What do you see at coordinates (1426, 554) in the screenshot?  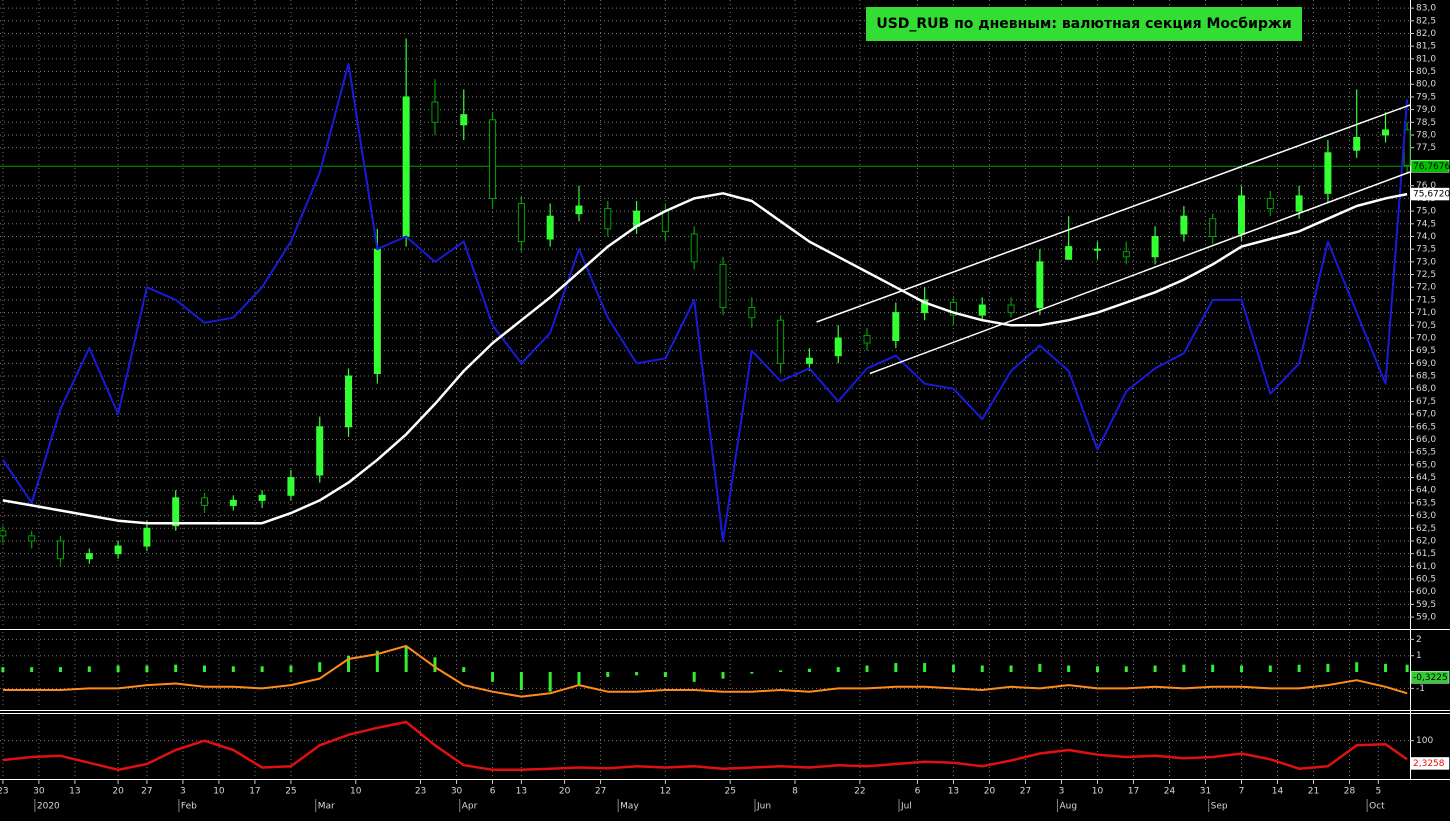 I see `y-tick-label: 61,5` at bounding box center [1426, 554].